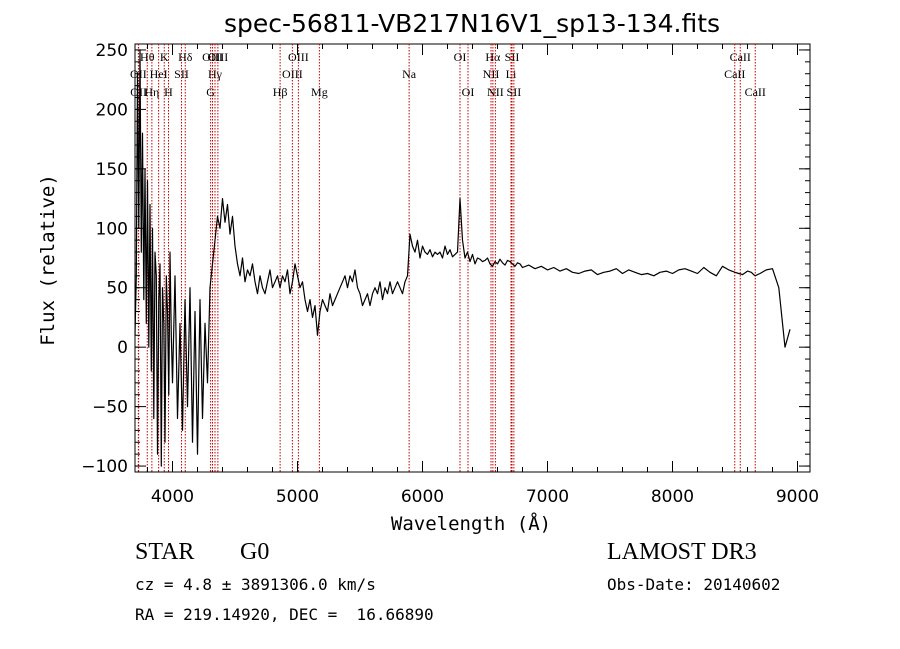 The image size is (900, 649). What do you see at coordinates (511, 74) in the screenshot?
I see `marker-label: Li` at bounding box center [511, 74].